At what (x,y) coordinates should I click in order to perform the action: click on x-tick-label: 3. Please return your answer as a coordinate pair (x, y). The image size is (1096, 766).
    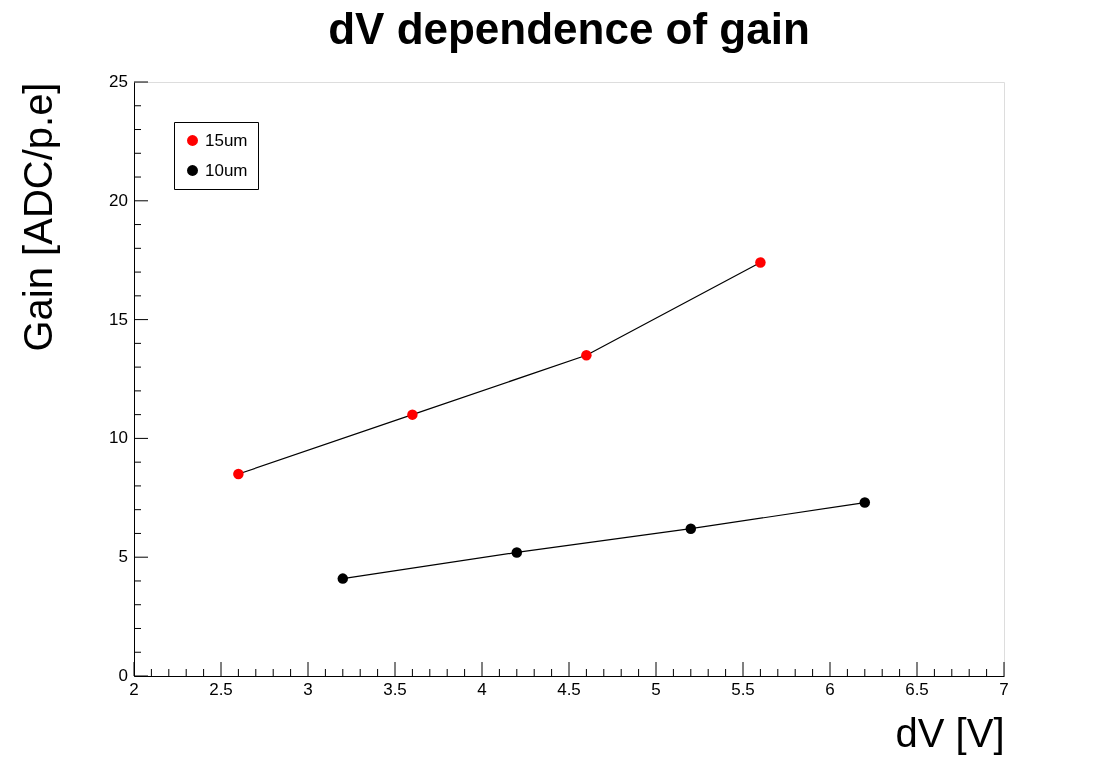
    Looking at the image, I should click on (308, 689).